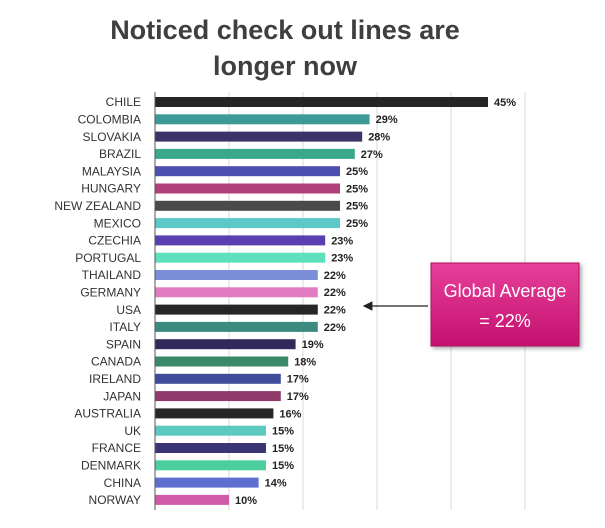  Describe the element at coordinates (97, 206) in the screenshot. I see `category-label: NEW ZEALAND` at that location.